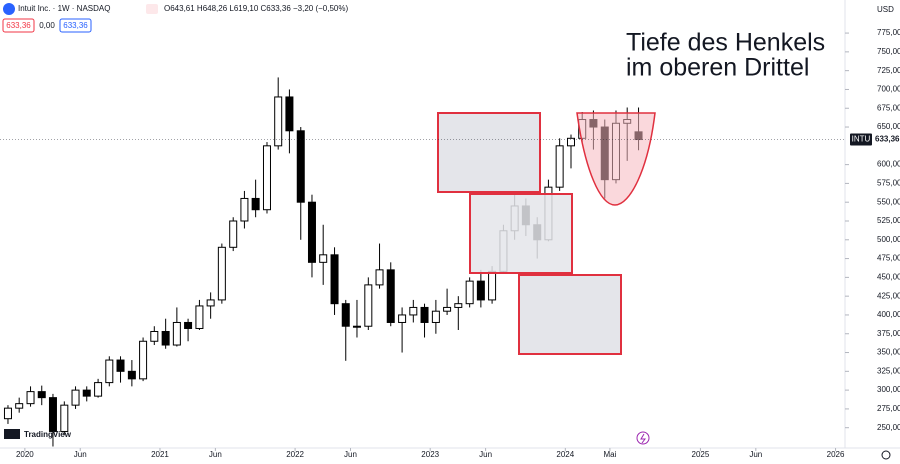  Describe the element at coordinates (887, 139) in the screenshot. I see `price-tag-text: 633,36` at that location.